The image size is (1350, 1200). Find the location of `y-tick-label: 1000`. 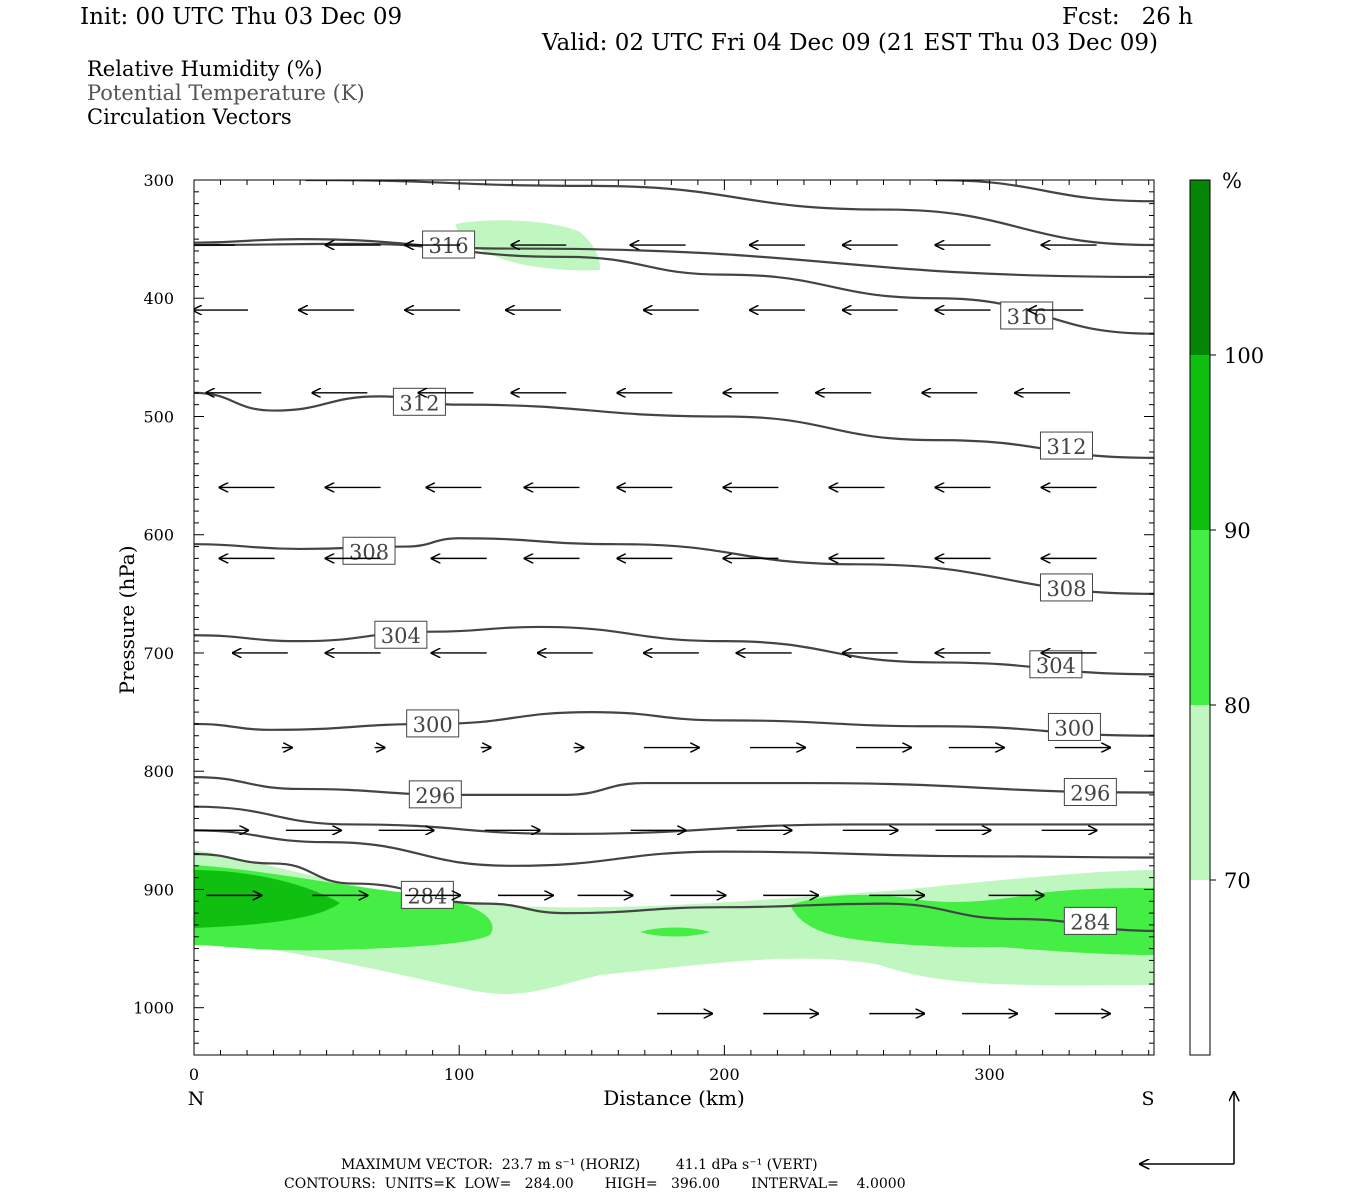

y-tick-label: 1000 is located at coordinates (153, 1008).